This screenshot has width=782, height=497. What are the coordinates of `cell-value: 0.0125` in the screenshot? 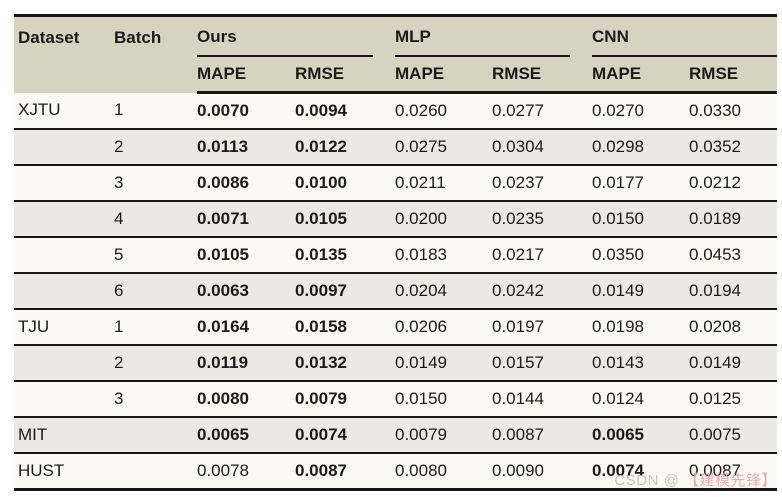 It's located at (733, 398).